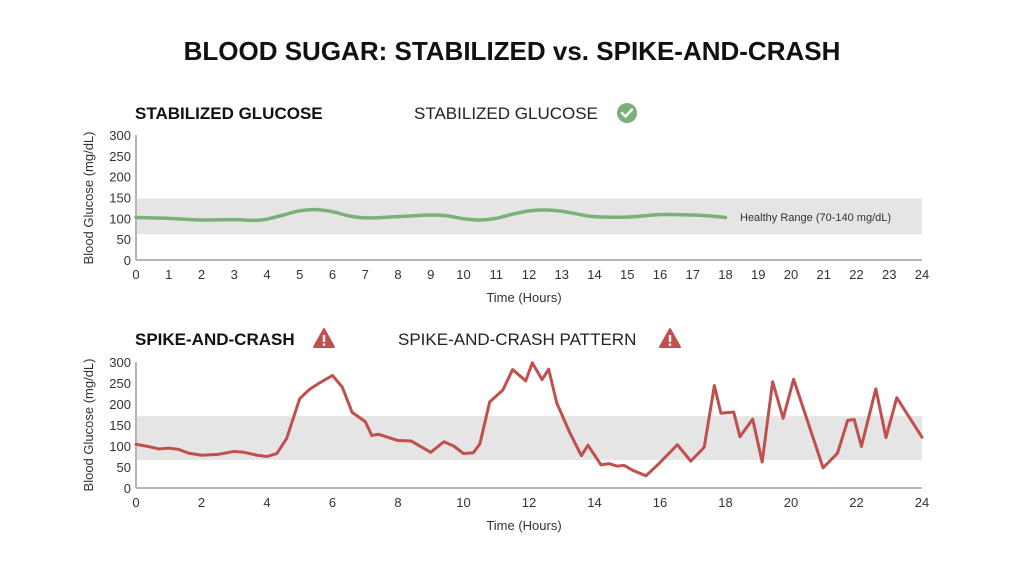  Describe the element at coordinates (234, 274) in the screenshot. I see `stabilized-x-tick-label: 3` at that location.